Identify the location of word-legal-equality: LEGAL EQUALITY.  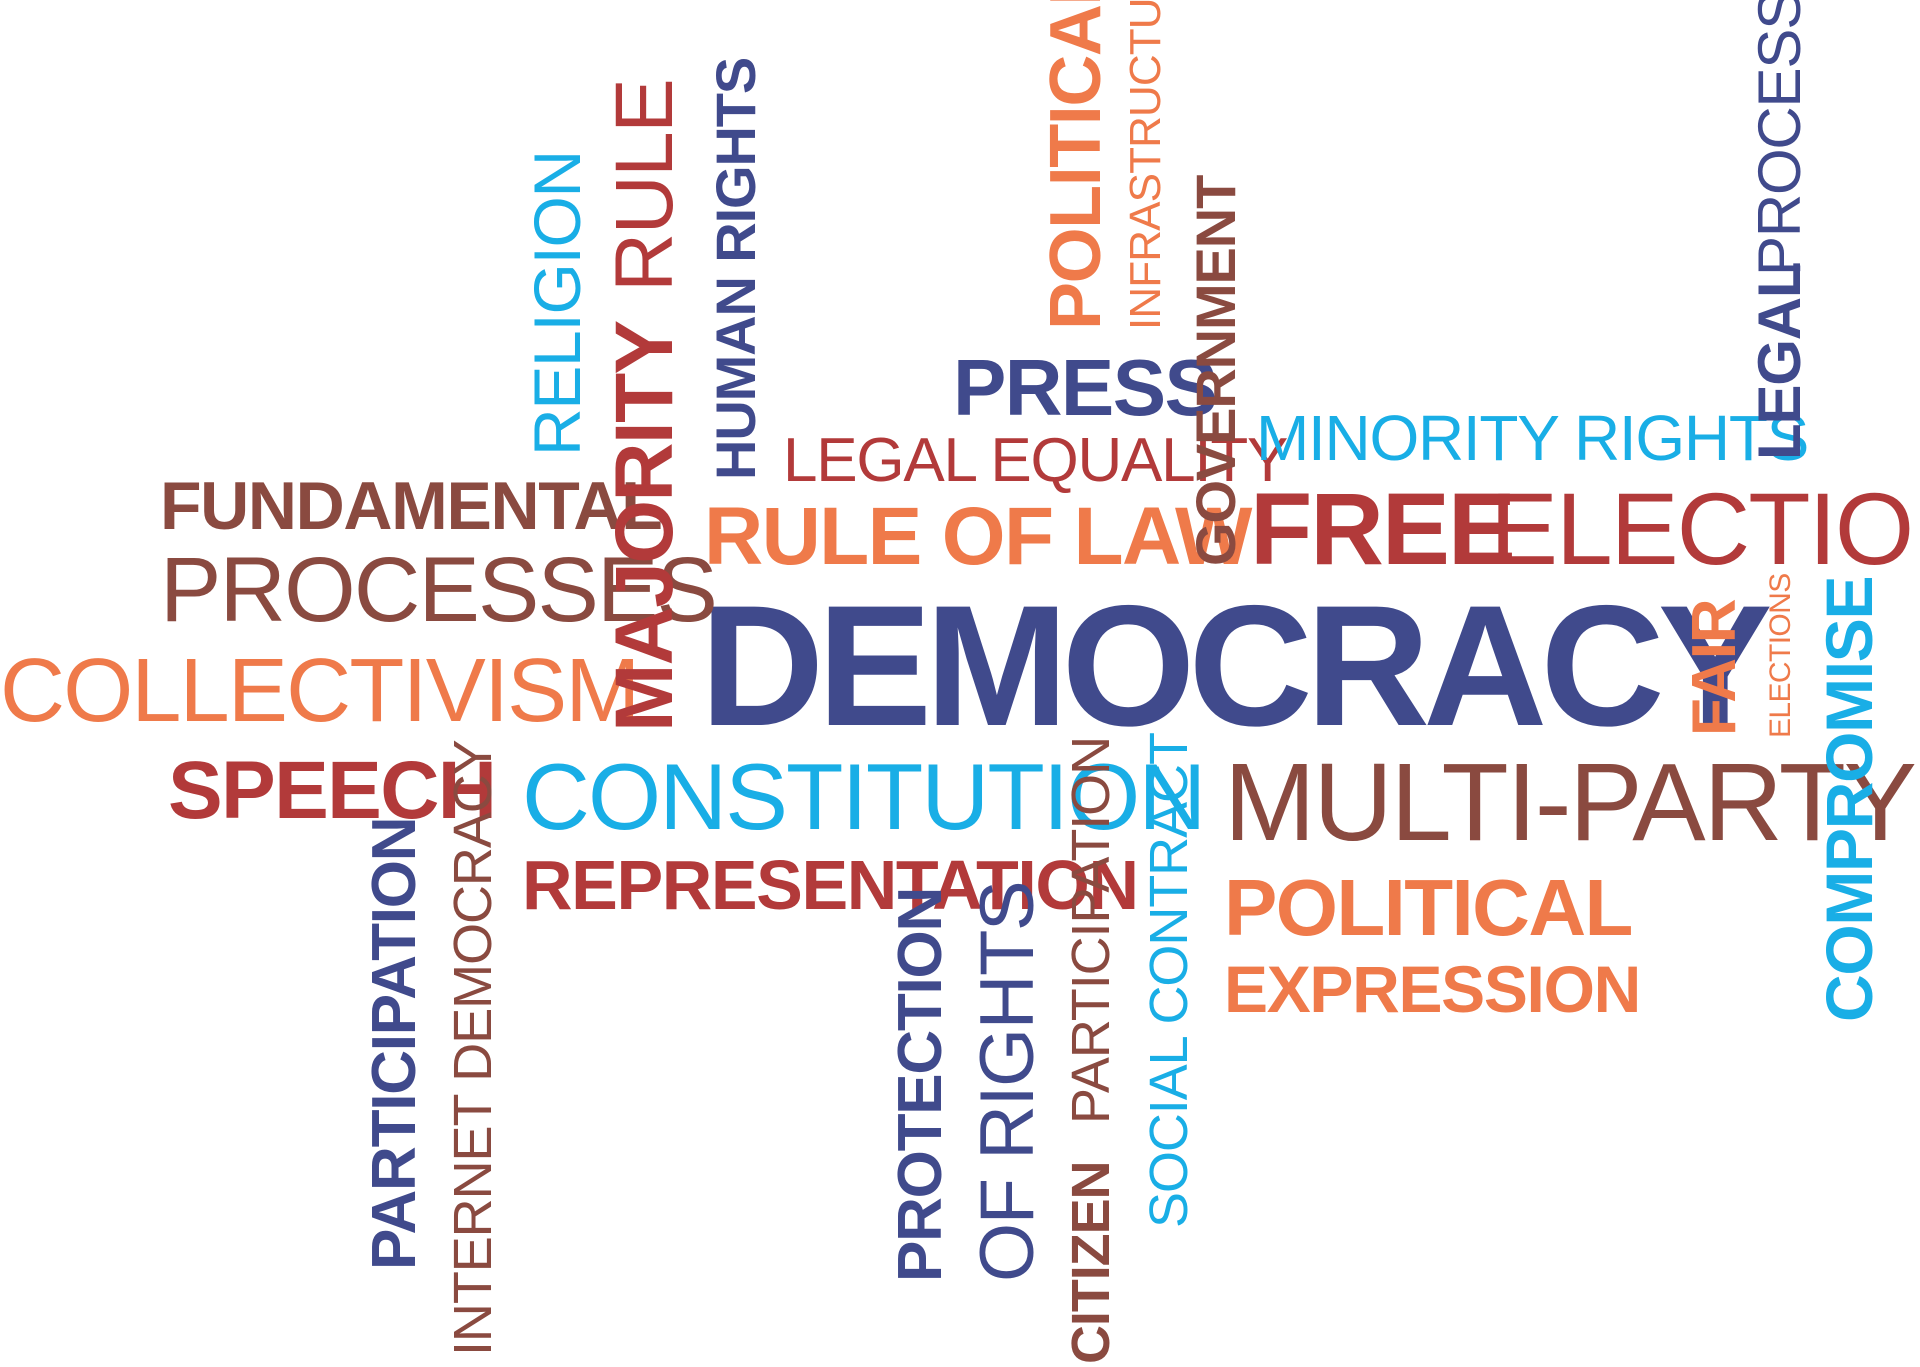
(1035, 460).